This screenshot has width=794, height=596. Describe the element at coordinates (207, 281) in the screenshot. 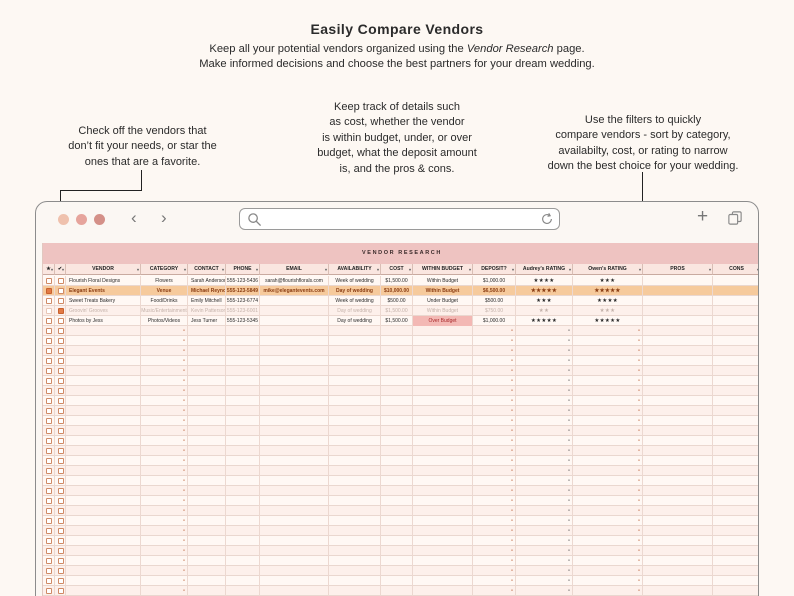

I see `cell-contact: Sarah Anderson` at that location.